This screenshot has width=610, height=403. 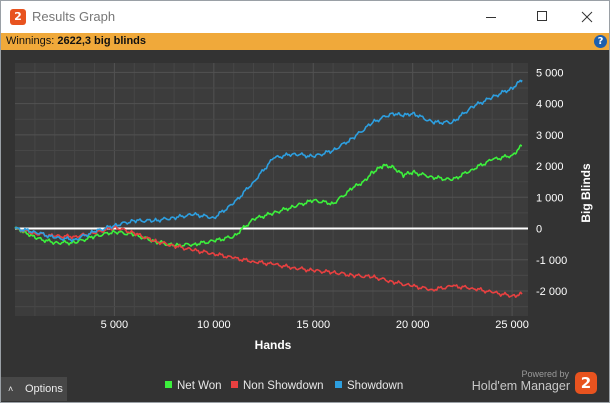 What do you see at coordinates (273, 345) in the screenshot?
I see `x-axis-label: Hands` at bounding box center [273, 345].